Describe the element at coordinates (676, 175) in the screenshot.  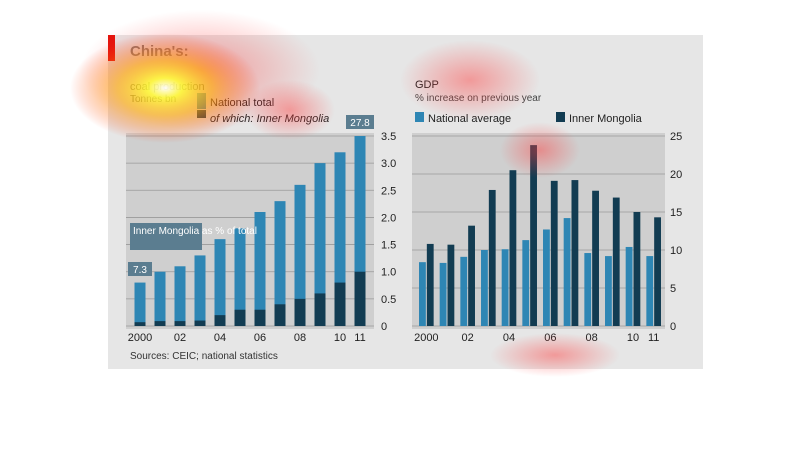
I see `gdp-y-tick-label: 20` at that location.